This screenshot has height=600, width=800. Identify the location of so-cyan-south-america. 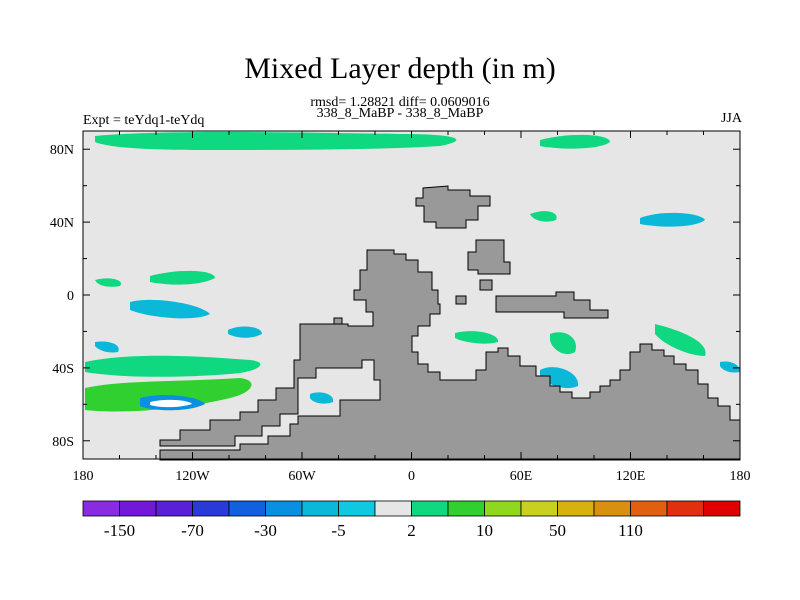
(322, 398).